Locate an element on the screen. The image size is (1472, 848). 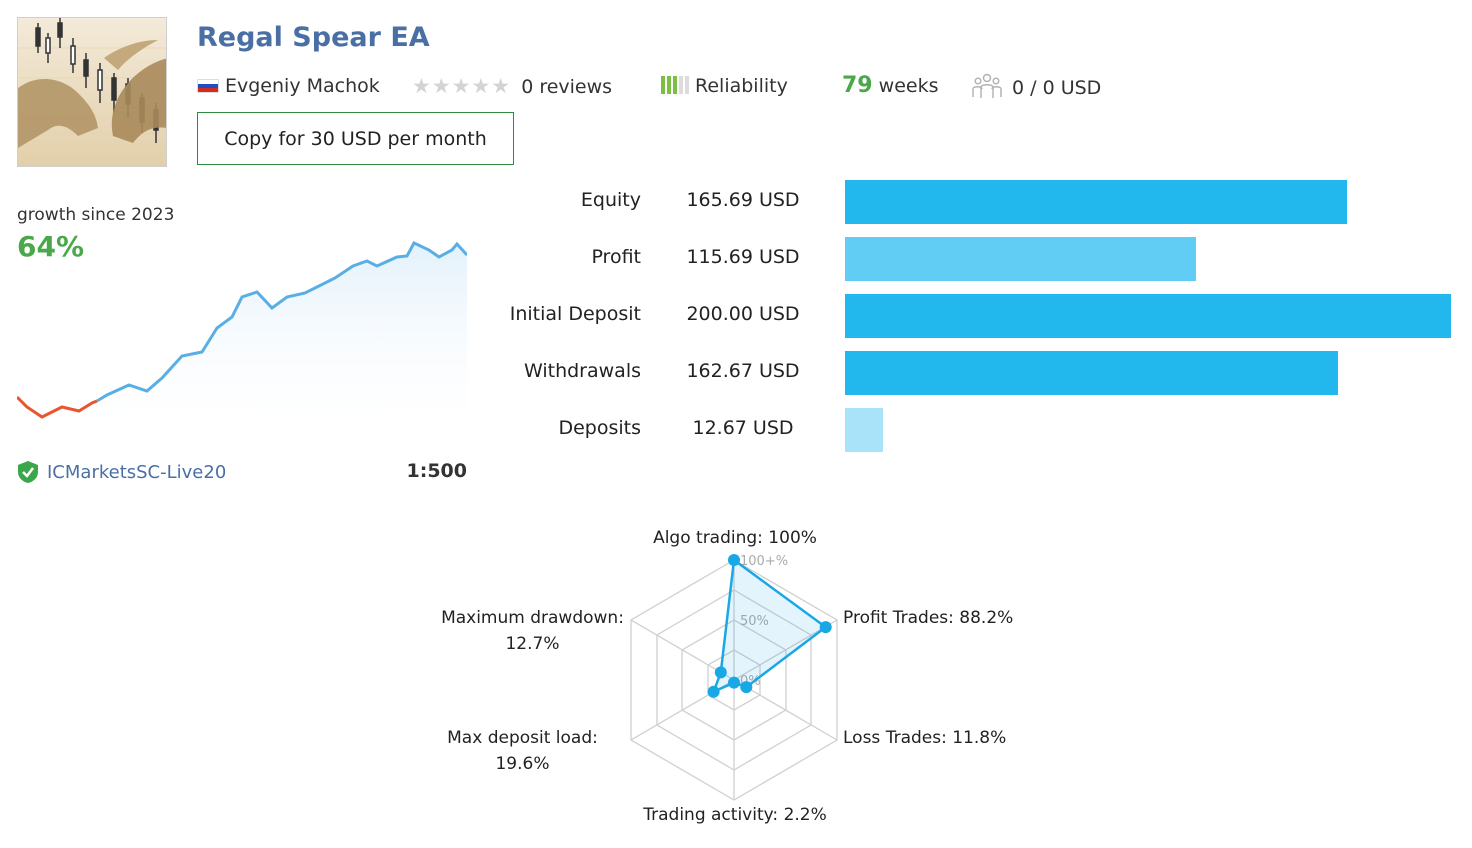
radar-label-load-name: Max deposit load: is located at coordinates (522, 738).